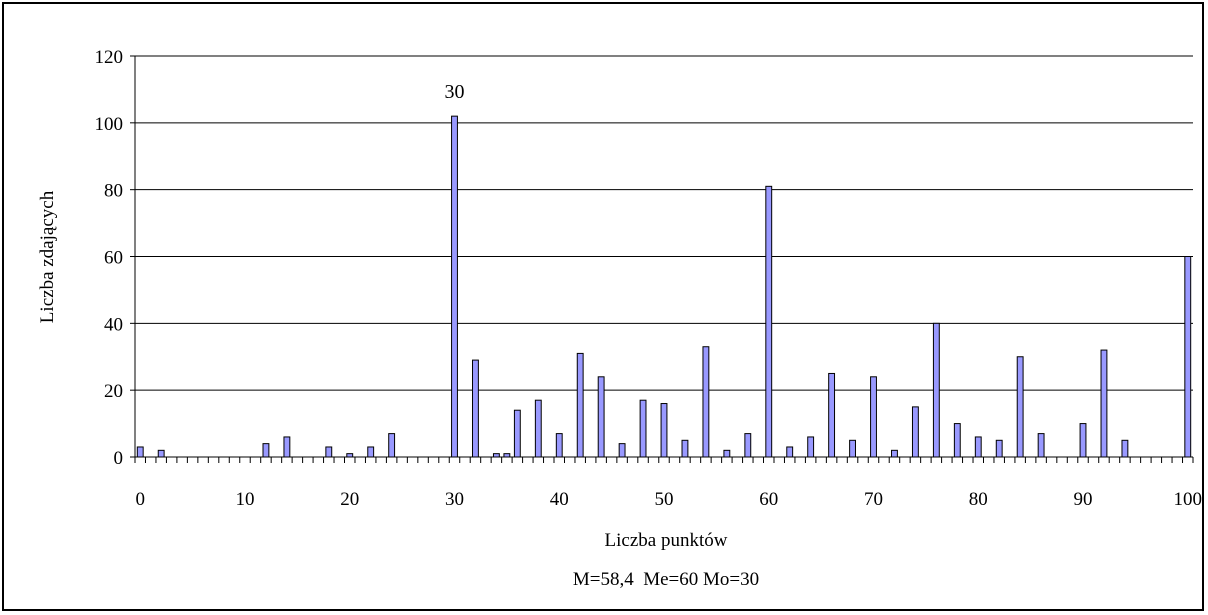 The width and height of the screenshot is (1208, 615). I want to click on y-tick-label: 40, so click(113, 324).